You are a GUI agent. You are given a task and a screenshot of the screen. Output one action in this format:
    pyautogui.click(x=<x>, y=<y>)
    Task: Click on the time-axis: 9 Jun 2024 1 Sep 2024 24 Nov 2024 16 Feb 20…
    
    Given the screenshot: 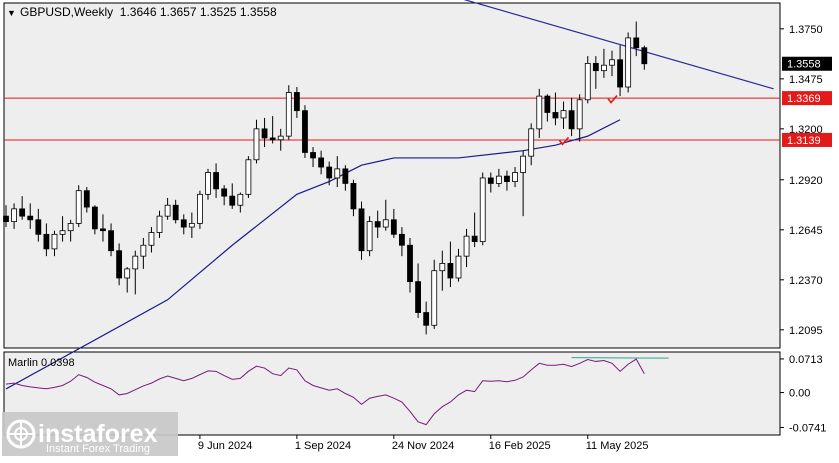 What is the action you would take?
    pyautogui.click(x=423, y=443)
    